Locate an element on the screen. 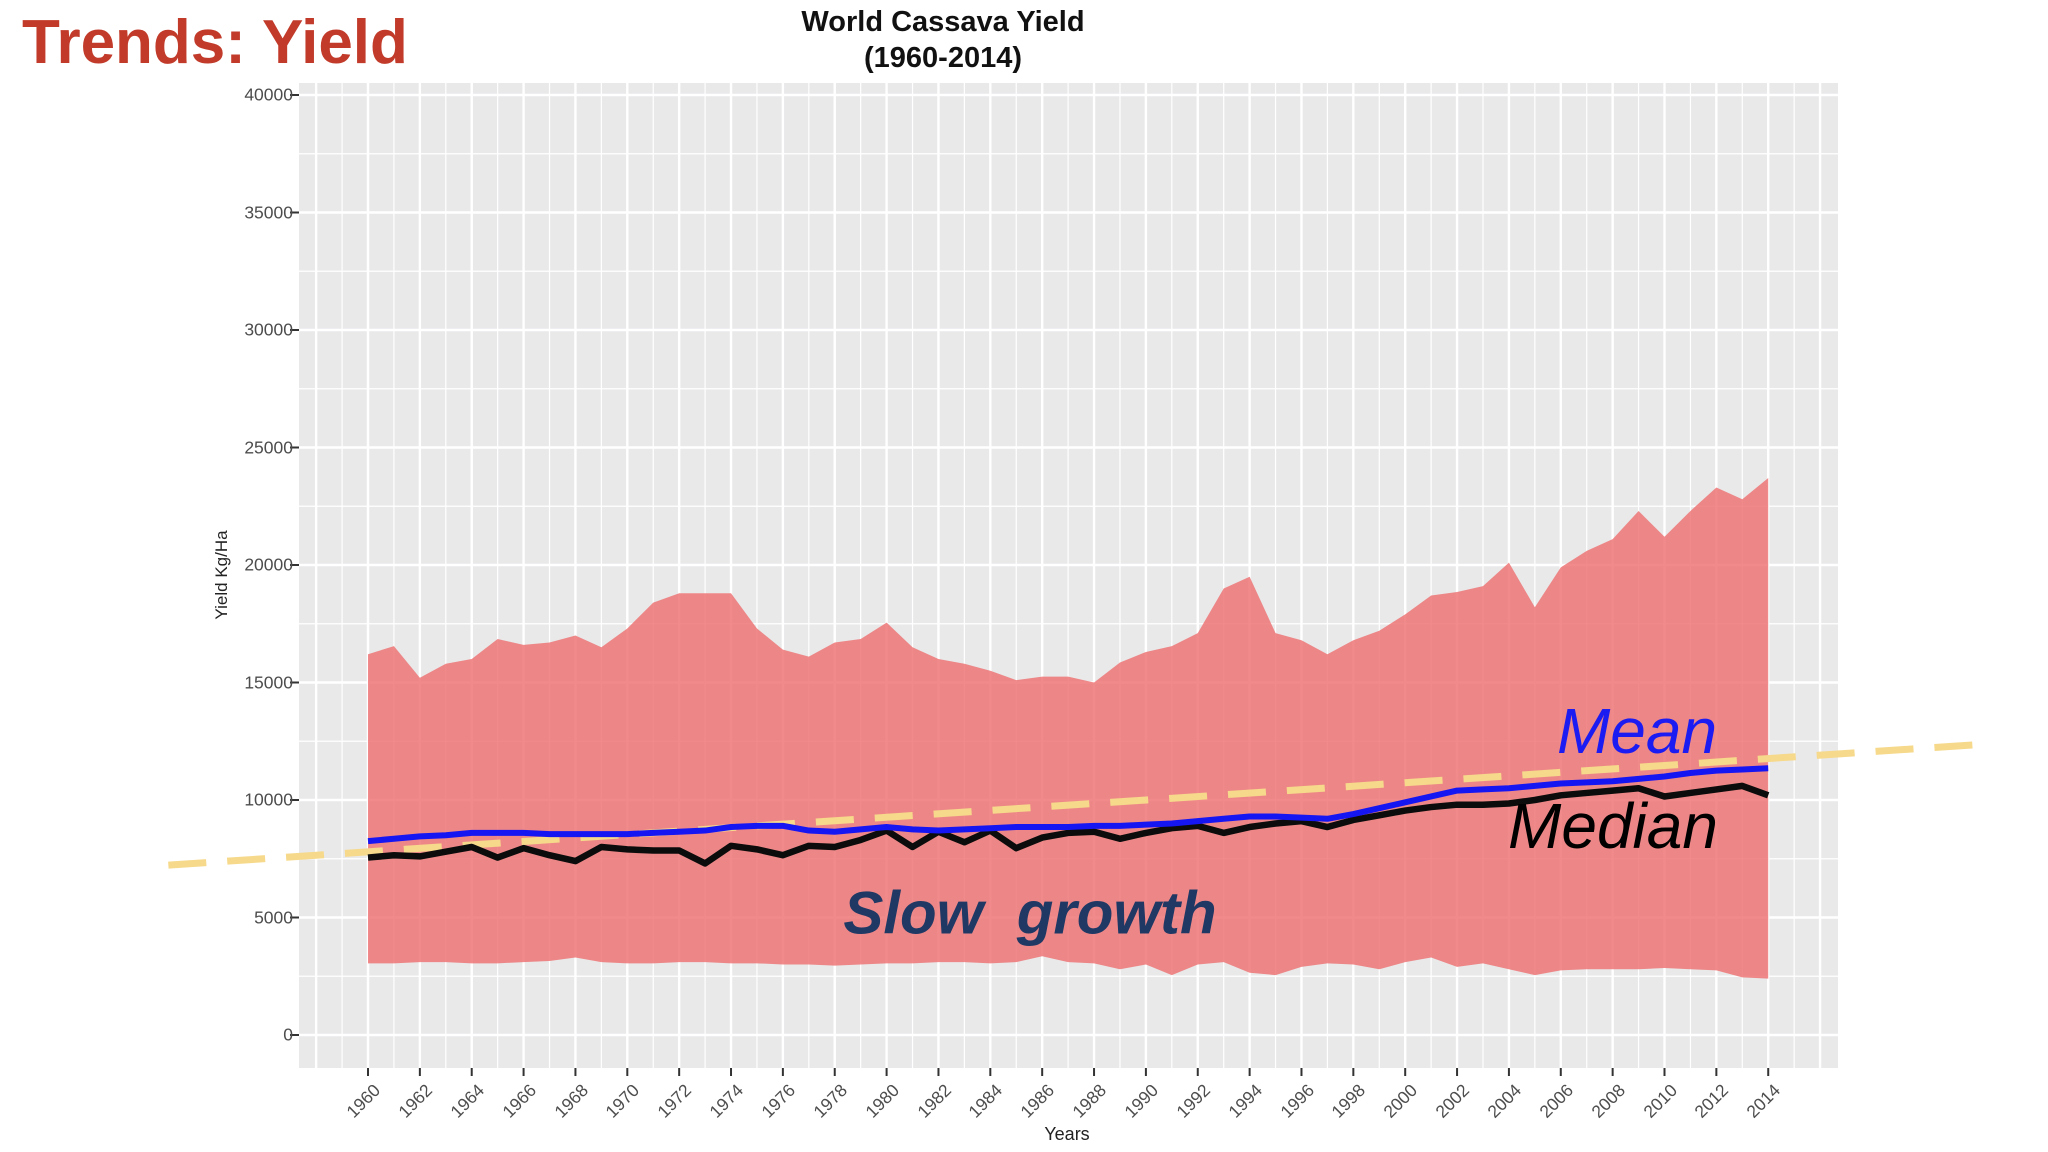 The width and height of the screenshot is (2048, 1152). slide-title: Trends: Yield is located at coordinates (215, 42).